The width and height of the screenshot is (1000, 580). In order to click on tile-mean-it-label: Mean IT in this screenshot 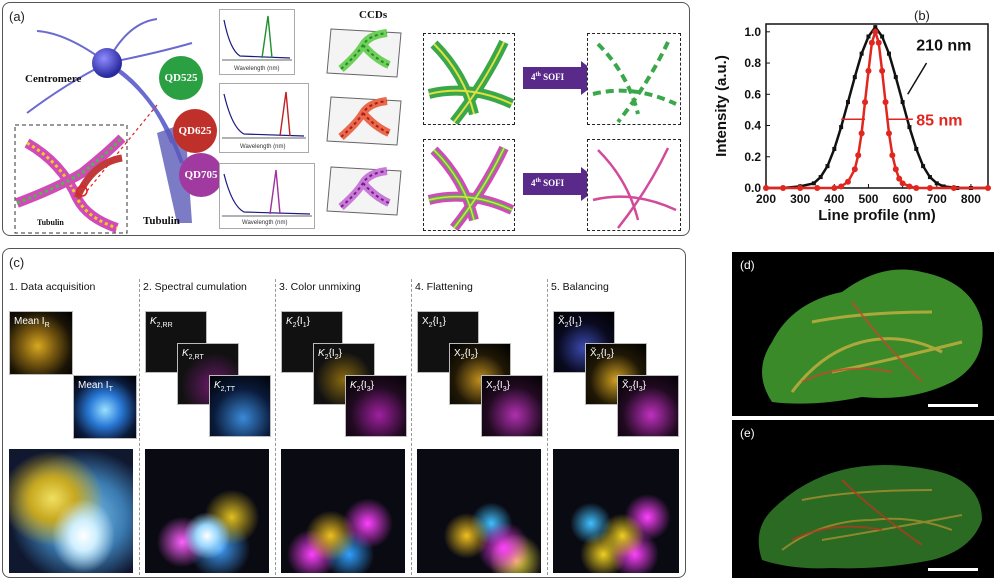, I will do `click(95, 386)`.